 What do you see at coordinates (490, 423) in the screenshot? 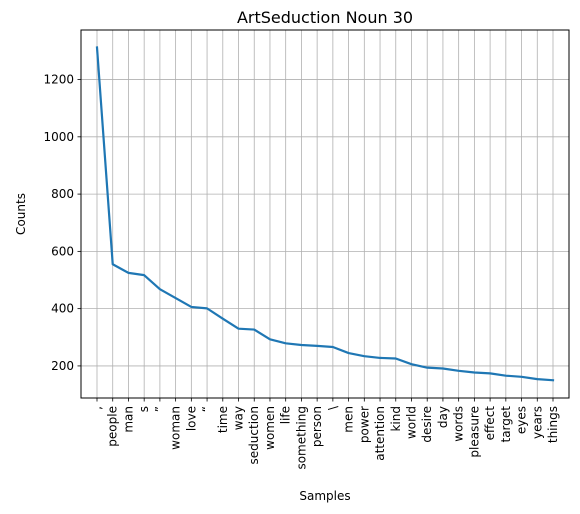
I see `x-tick-label: effect` at bounding box center [490, 423].